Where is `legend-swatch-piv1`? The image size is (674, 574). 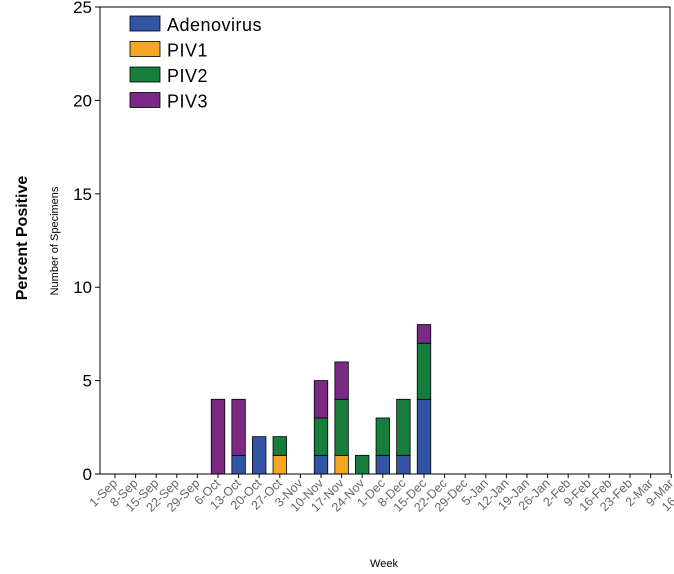
legend-swatch-piv1 is located at coordinates (145, 49).